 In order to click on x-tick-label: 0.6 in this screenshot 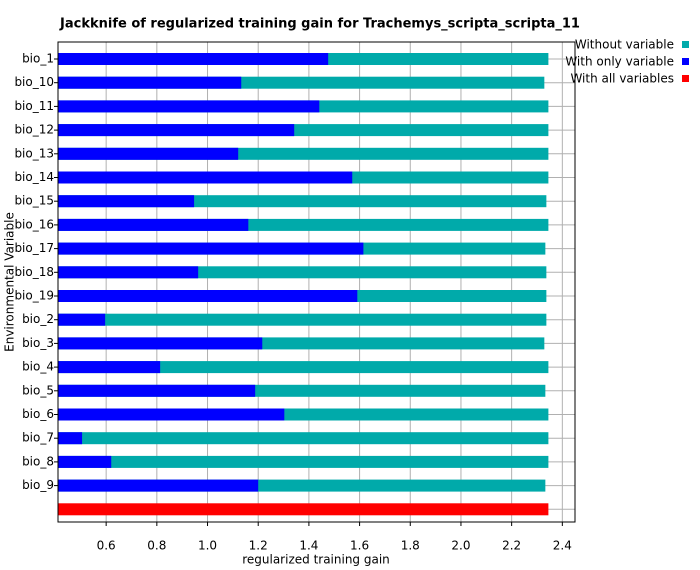, I will do `click(106, 546)`.